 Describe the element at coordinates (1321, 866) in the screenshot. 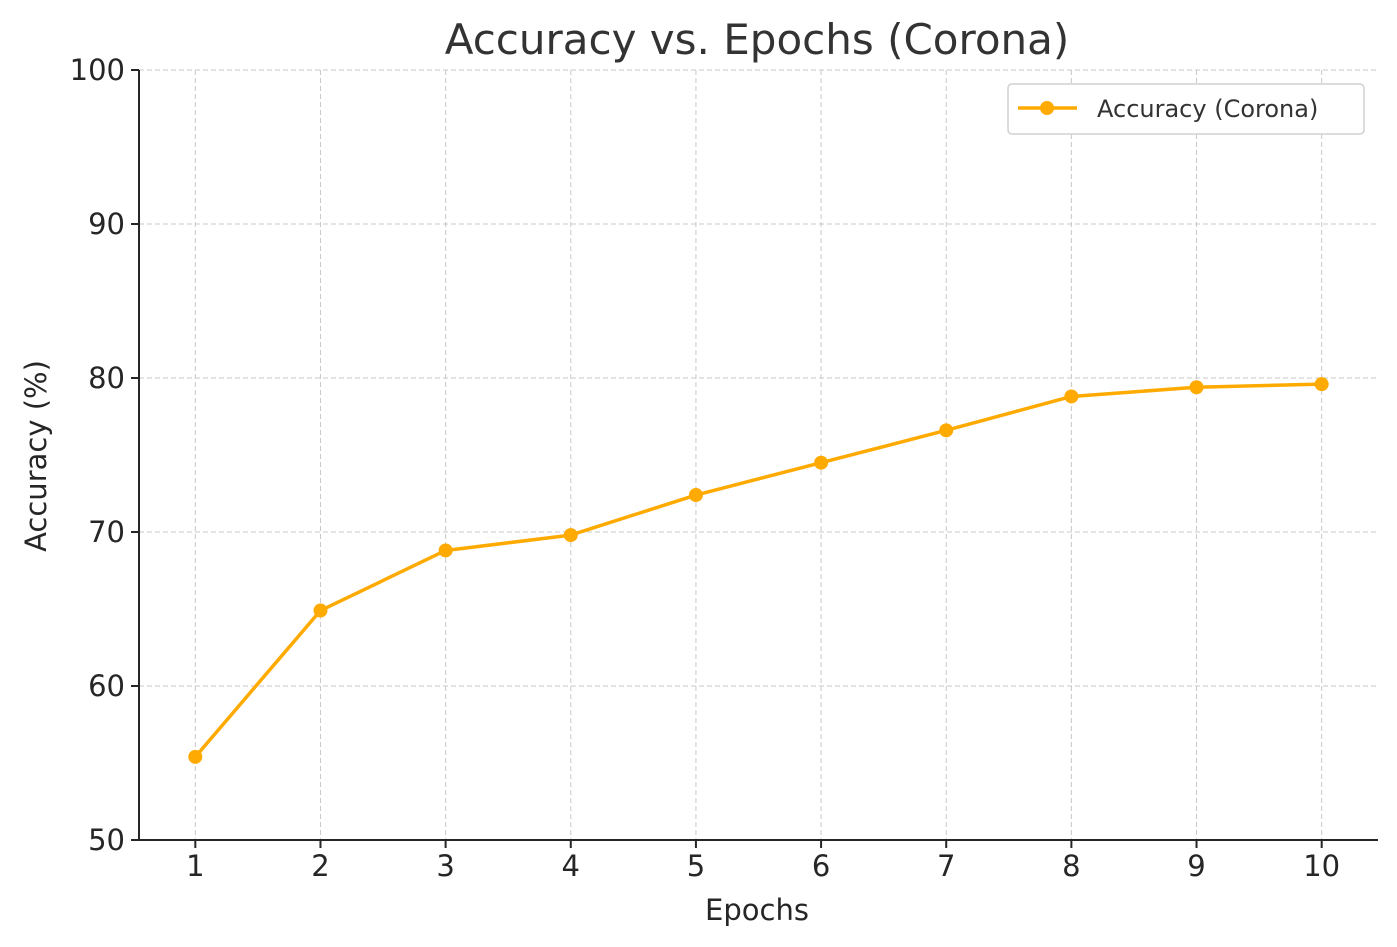

I see `x-tick-label: 10` at that location.